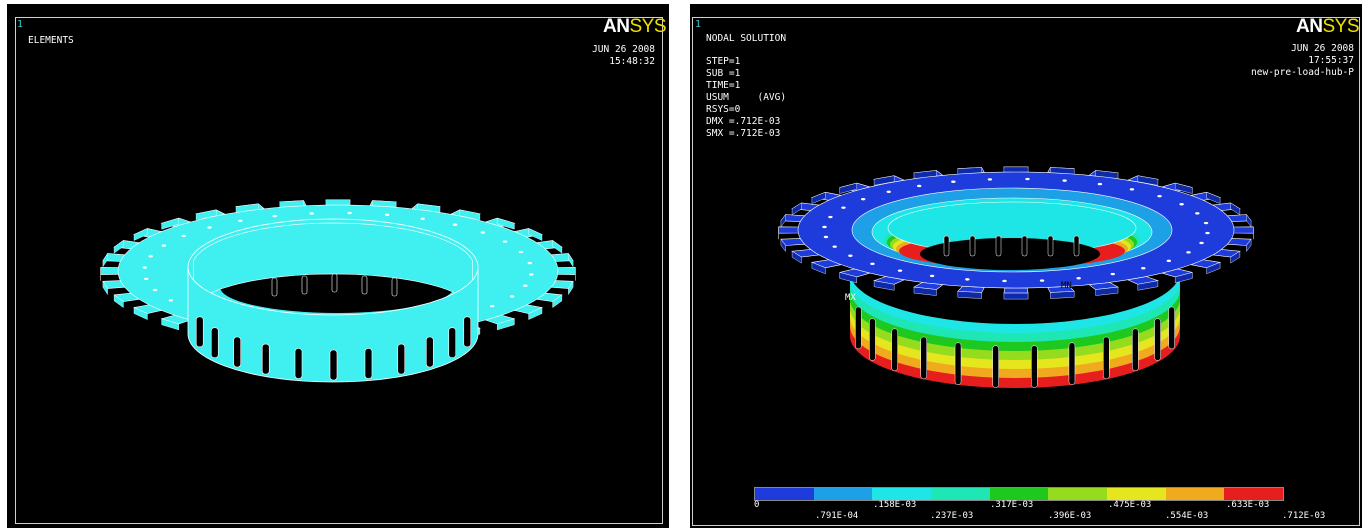 Image resolution: width=1367 pixels, height=531 pixels. Describe the element at coordinates (632, 61) in the screenshot. I see `left-time: 15:48:32` at that location.